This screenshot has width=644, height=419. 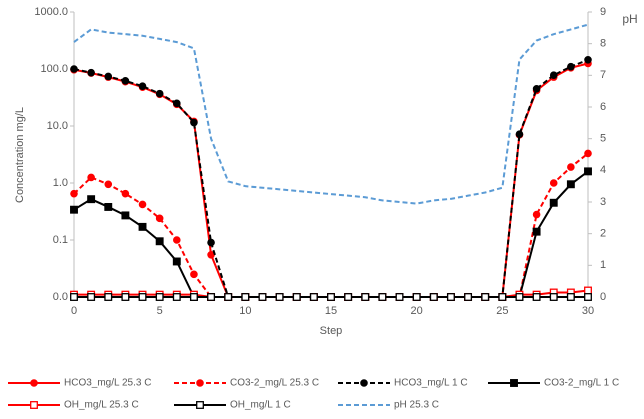 What do you see at coordinates (588, 311) in the screenshot?
I see `x-tick-label: 30` at bounding box center [588, 311].